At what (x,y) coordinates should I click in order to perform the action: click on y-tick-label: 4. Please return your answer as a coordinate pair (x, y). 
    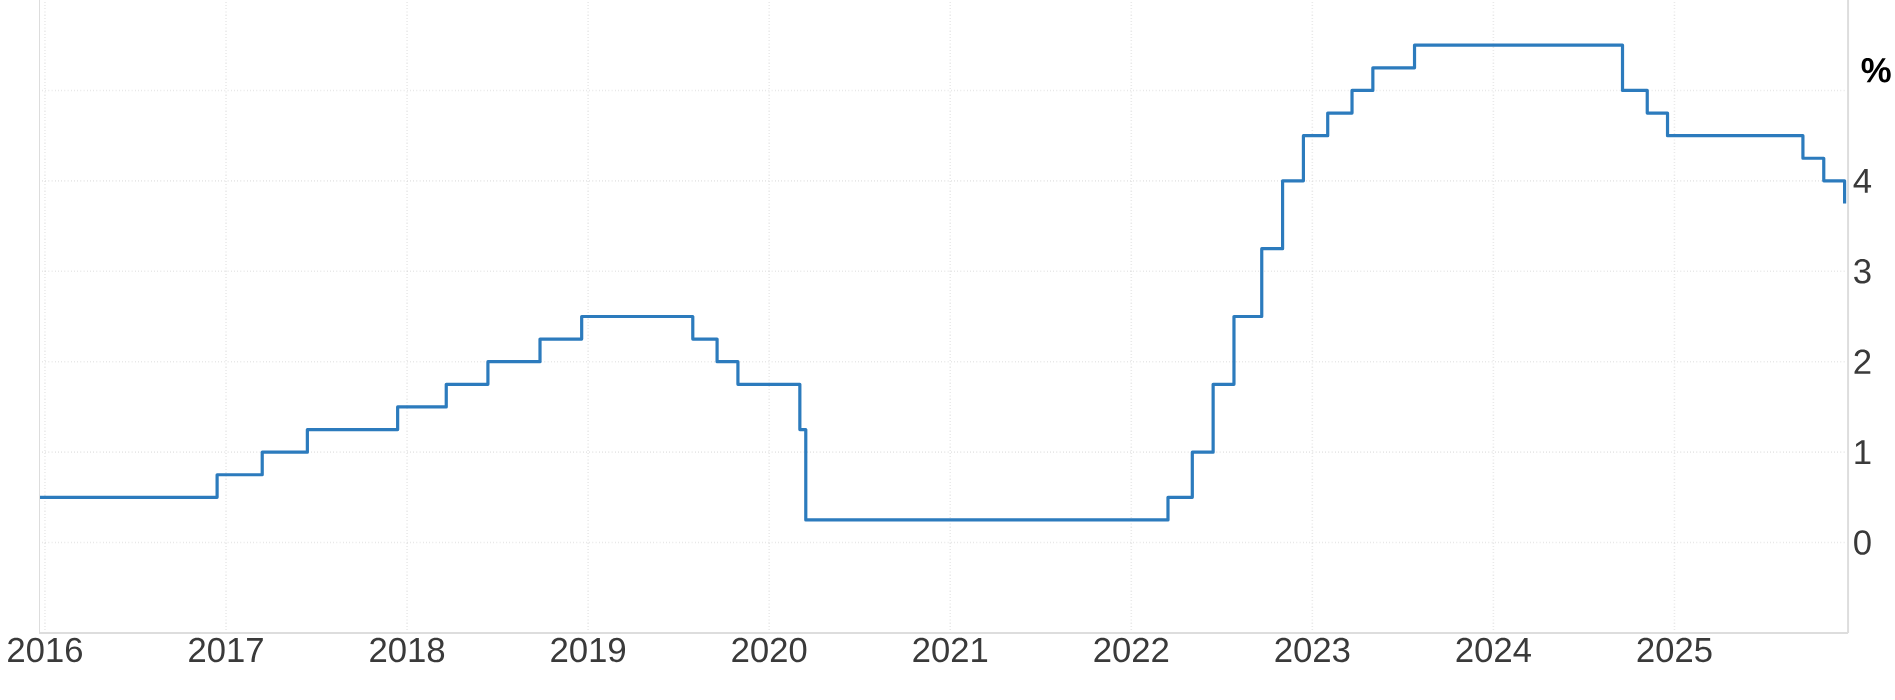
    Looking at the image, I should click on (1862, 180).